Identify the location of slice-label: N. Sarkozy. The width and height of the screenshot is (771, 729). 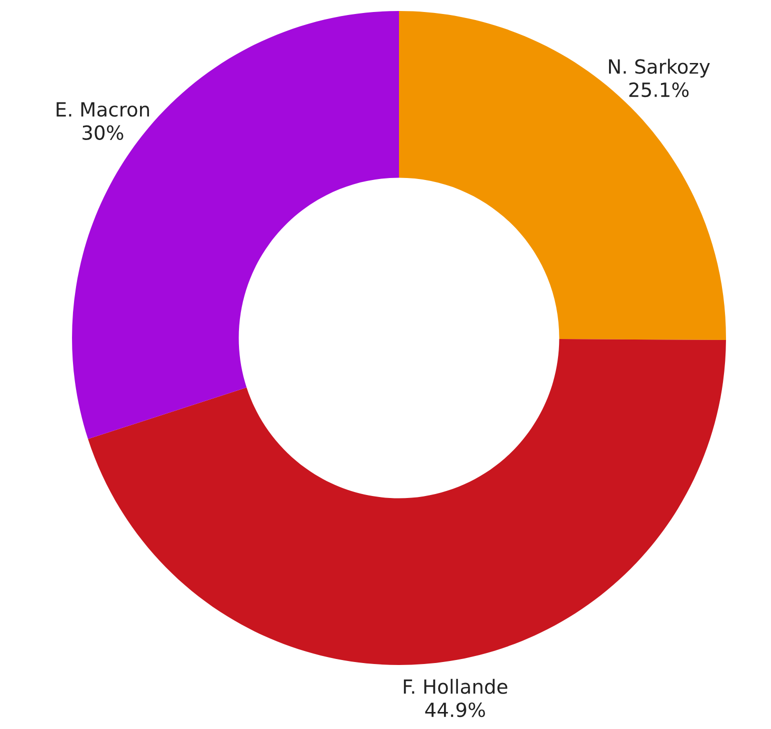
(659, 68).